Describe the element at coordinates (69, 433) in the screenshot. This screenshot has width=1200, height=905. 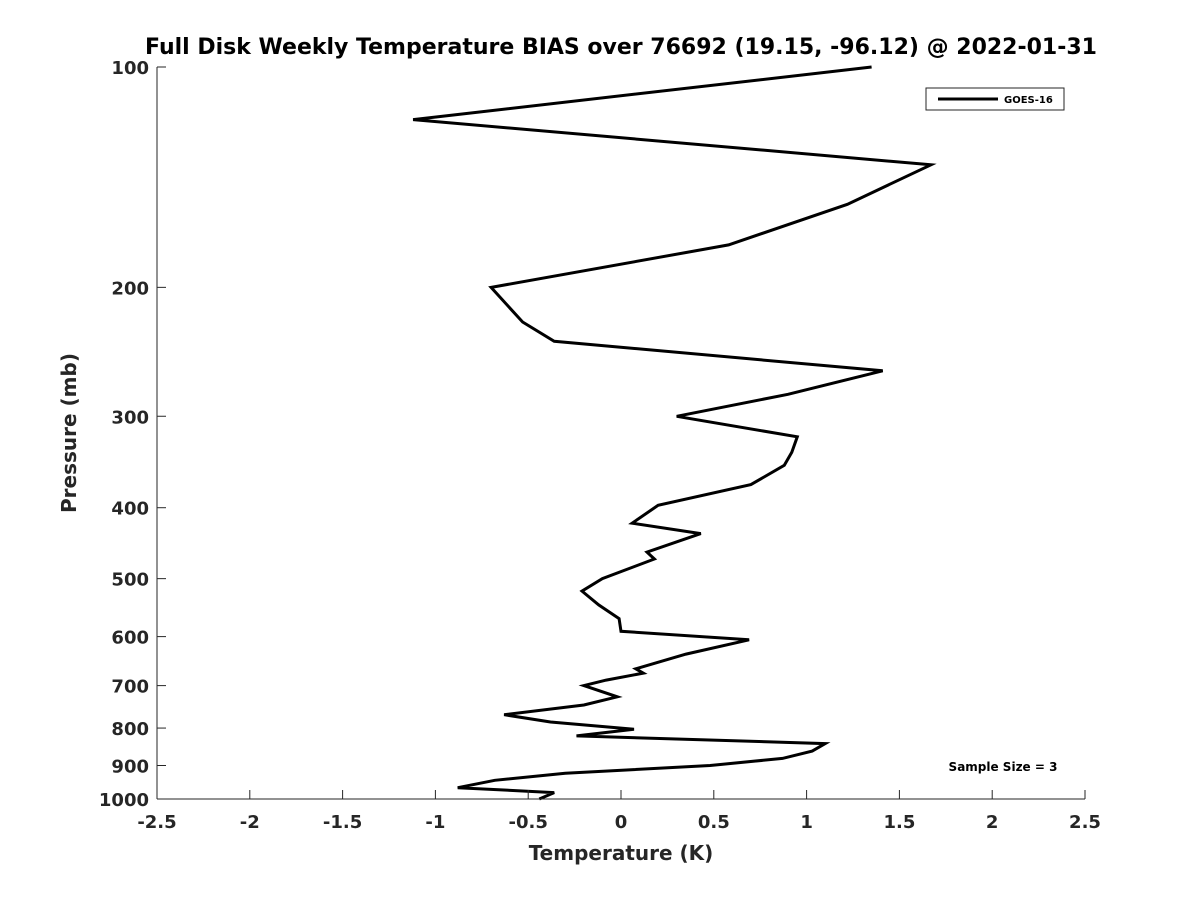
I see `y-axis-label: Pressure (mb)` at that location.